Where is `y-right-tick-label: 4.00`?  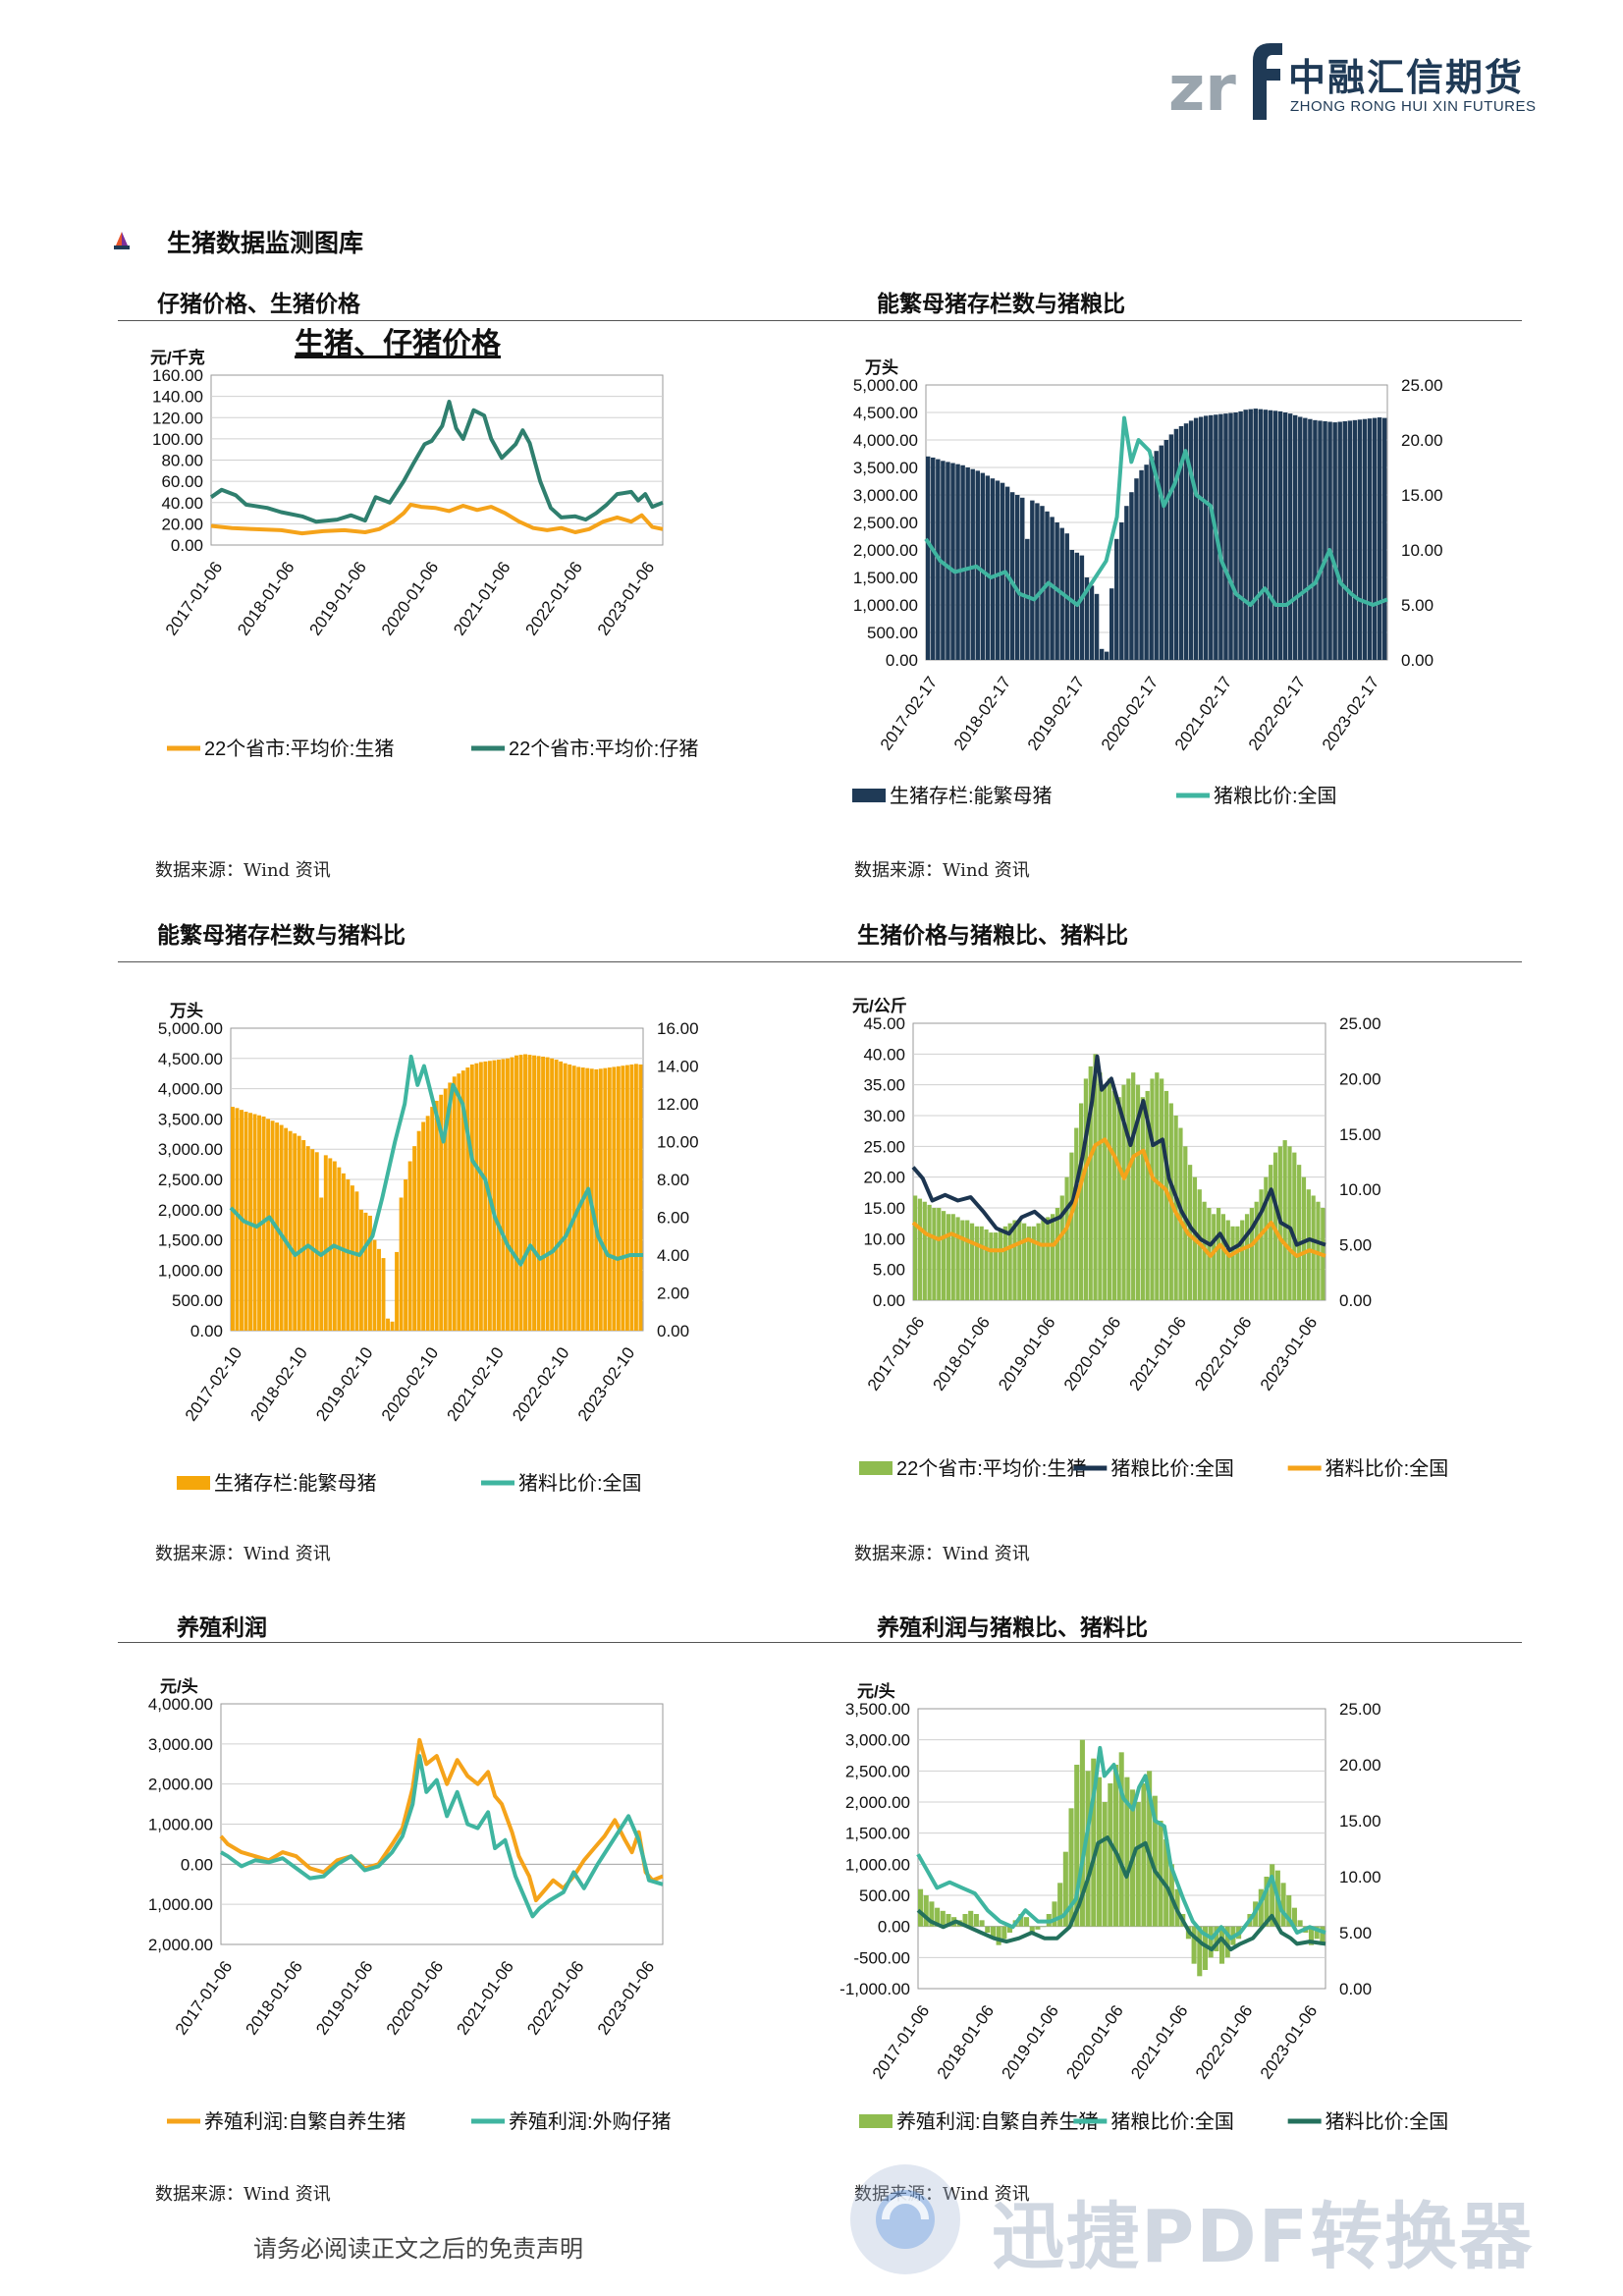
y-right-tick-label: 4.00 is located at coordinates (673, 1255).